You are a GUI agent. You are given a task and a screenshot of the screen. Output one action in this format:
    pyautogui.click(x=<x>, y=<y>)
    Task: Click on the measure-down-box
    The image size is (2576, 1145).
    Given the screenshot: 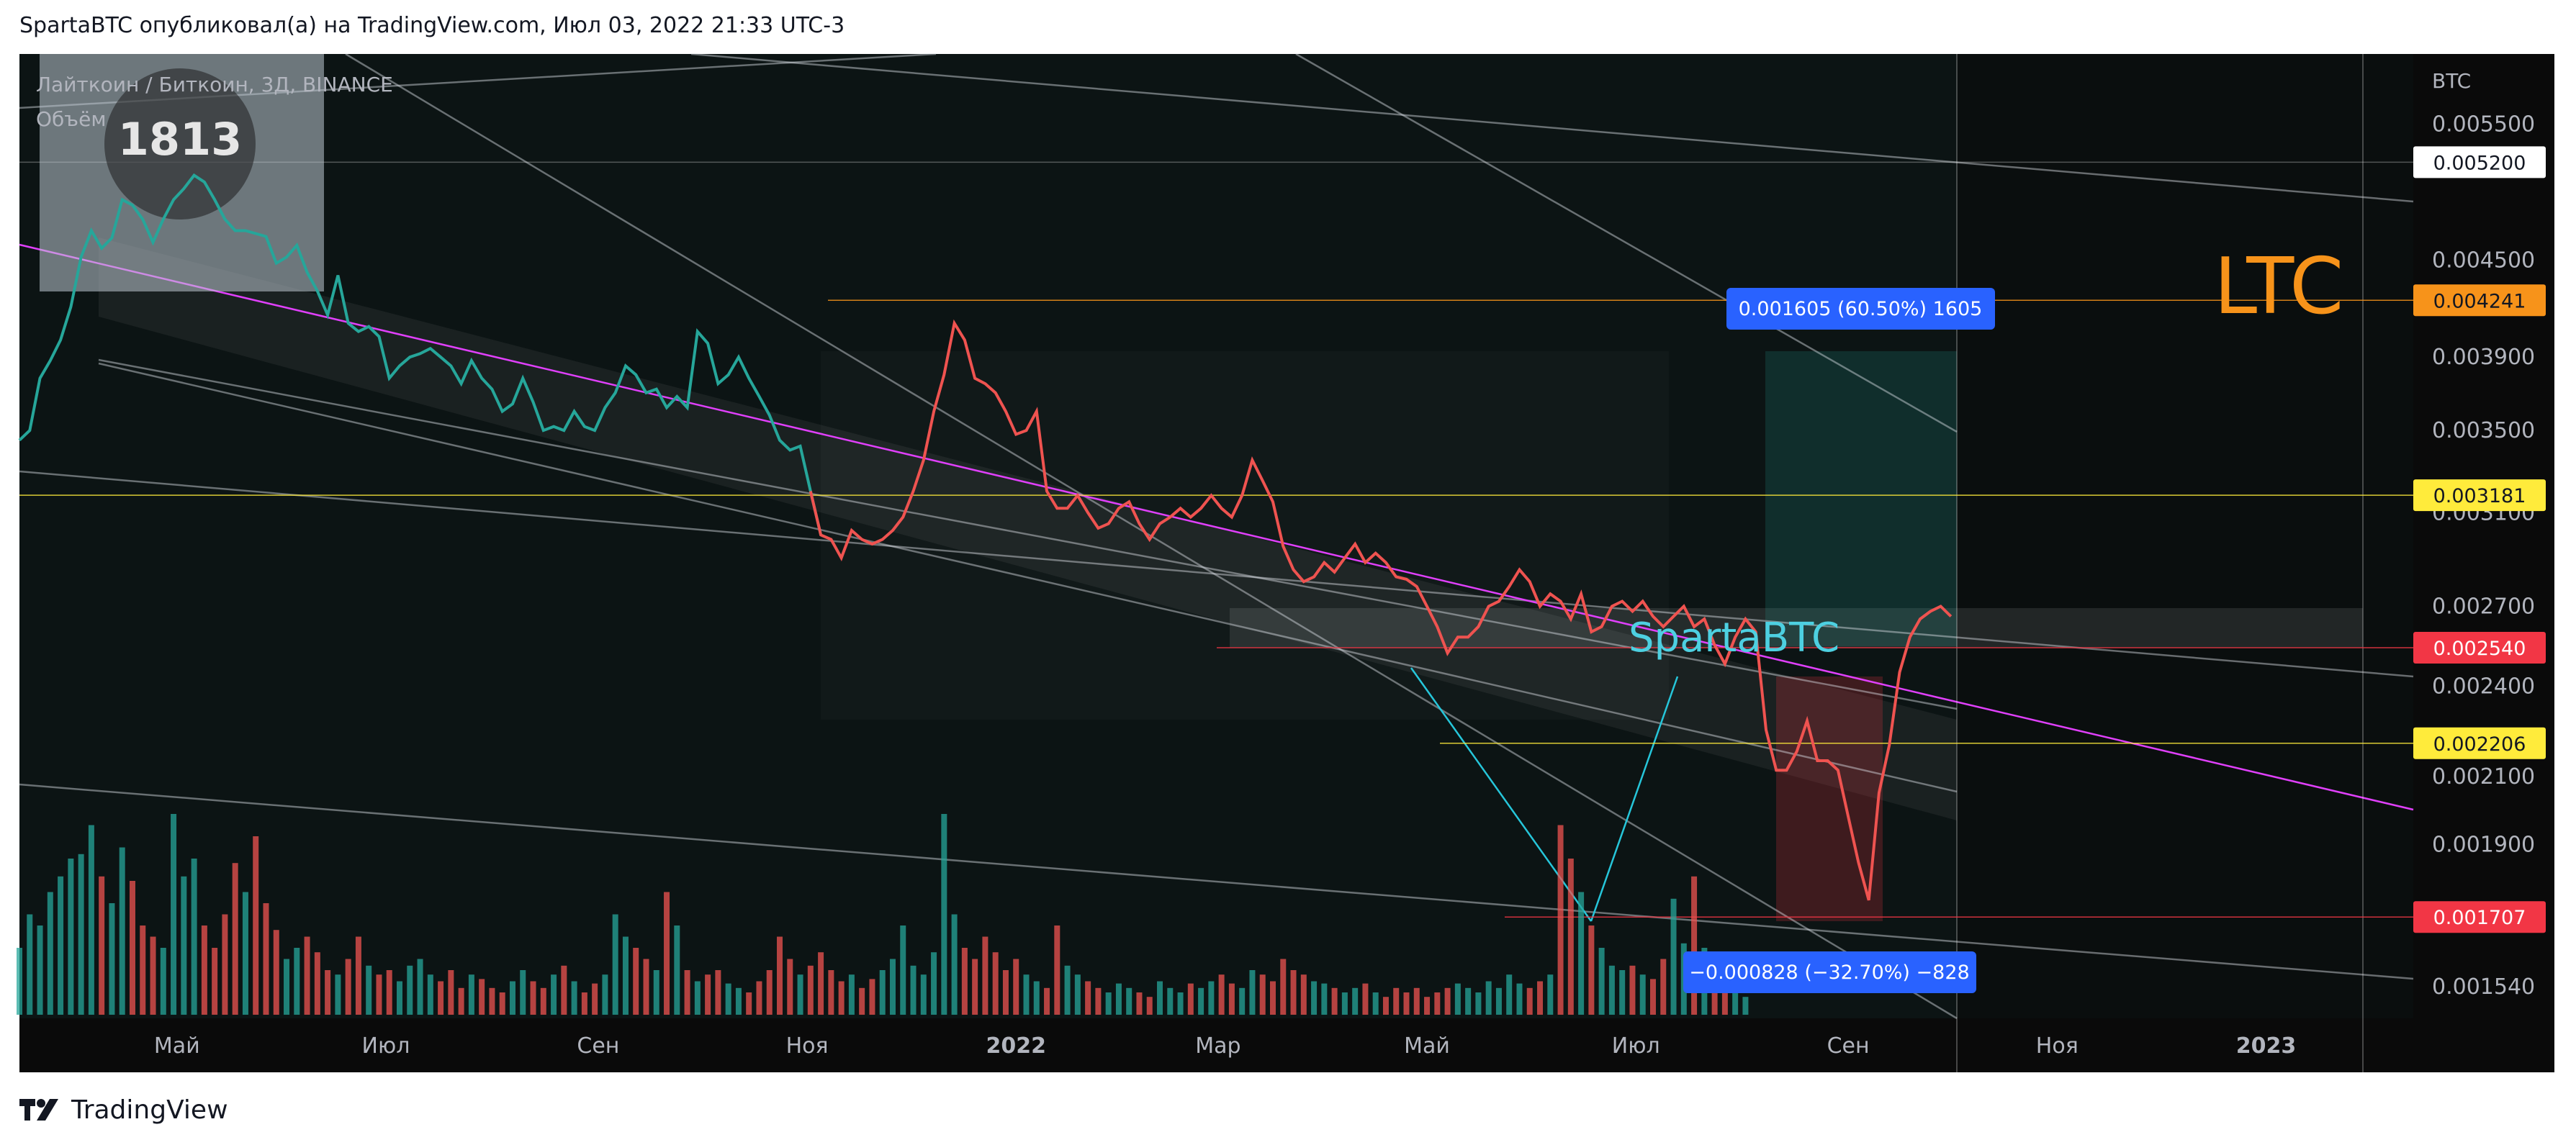 What is the action you would take?
    pyautogui.click(x=1829, y=972)
    